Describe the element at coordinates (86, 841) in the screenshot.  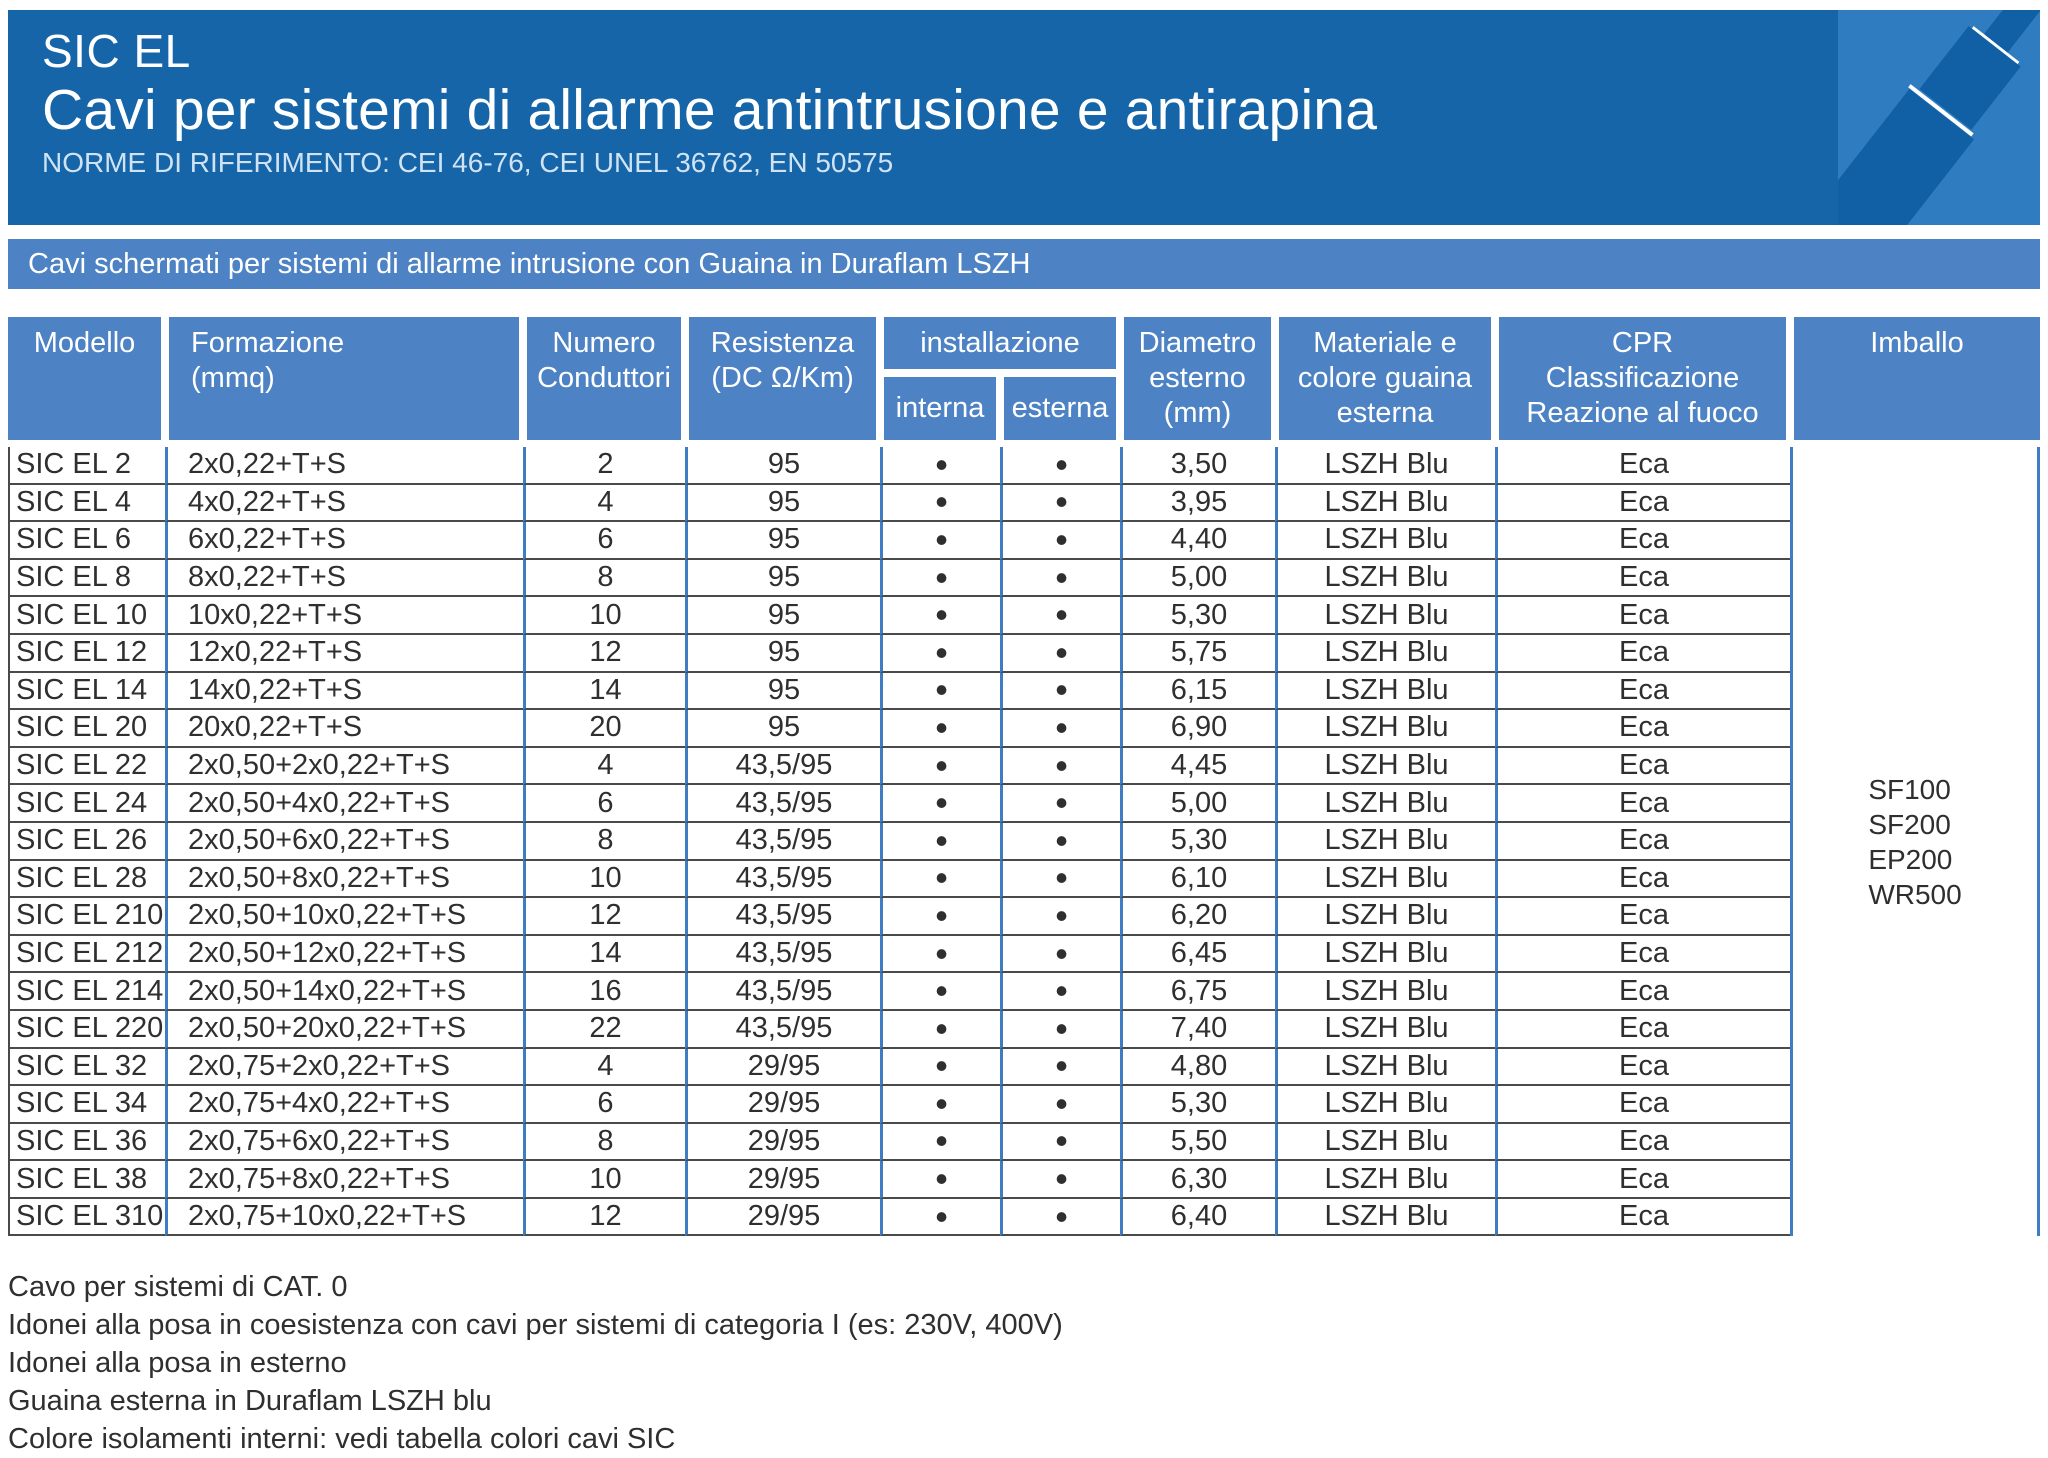
I see `cell-modello: SIC EL 26` at that location.